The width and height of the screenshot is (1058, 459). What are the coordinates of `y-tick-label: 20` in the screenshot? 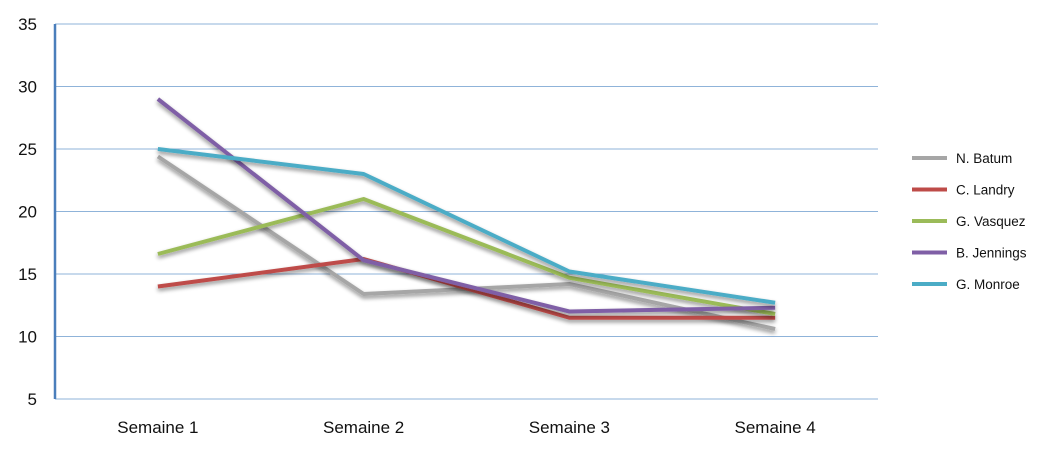 It's located at (27, 212).